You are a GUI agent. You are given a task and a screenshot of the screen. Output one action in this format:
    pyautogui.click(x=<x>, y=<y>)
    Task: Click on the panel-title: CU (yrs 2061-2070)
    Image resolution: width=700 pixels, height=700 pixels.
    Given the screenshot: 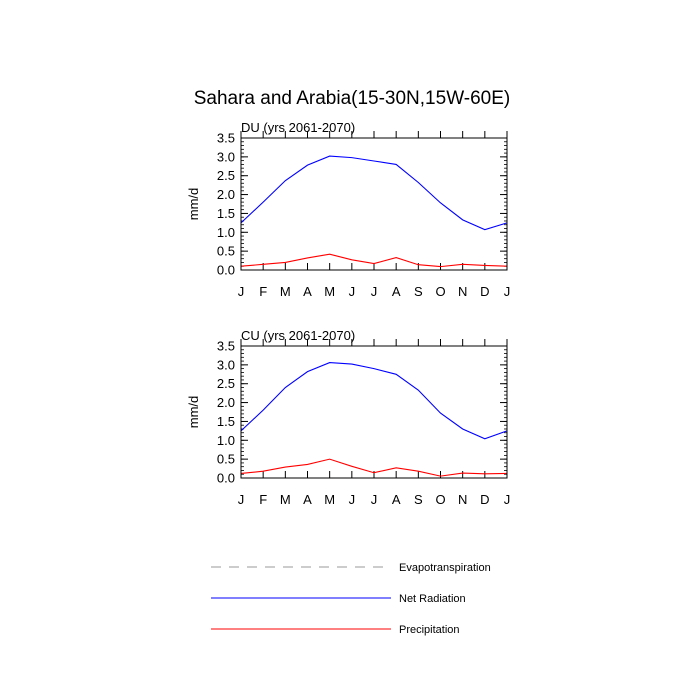 What is the action you would take?
    pyautogui.click(x=298, y=335)
    